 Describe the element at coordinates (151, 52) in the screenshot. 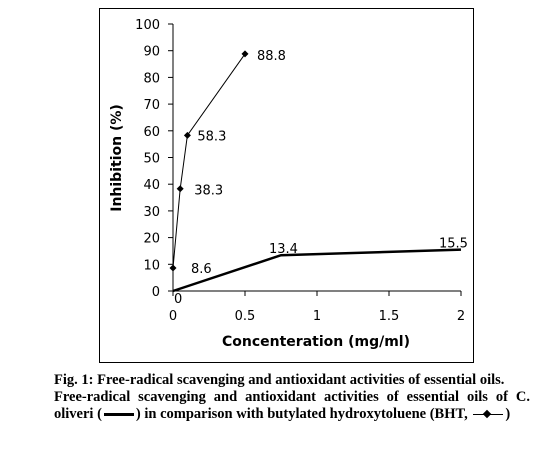

I see `y-tick-label: 90` at that location.